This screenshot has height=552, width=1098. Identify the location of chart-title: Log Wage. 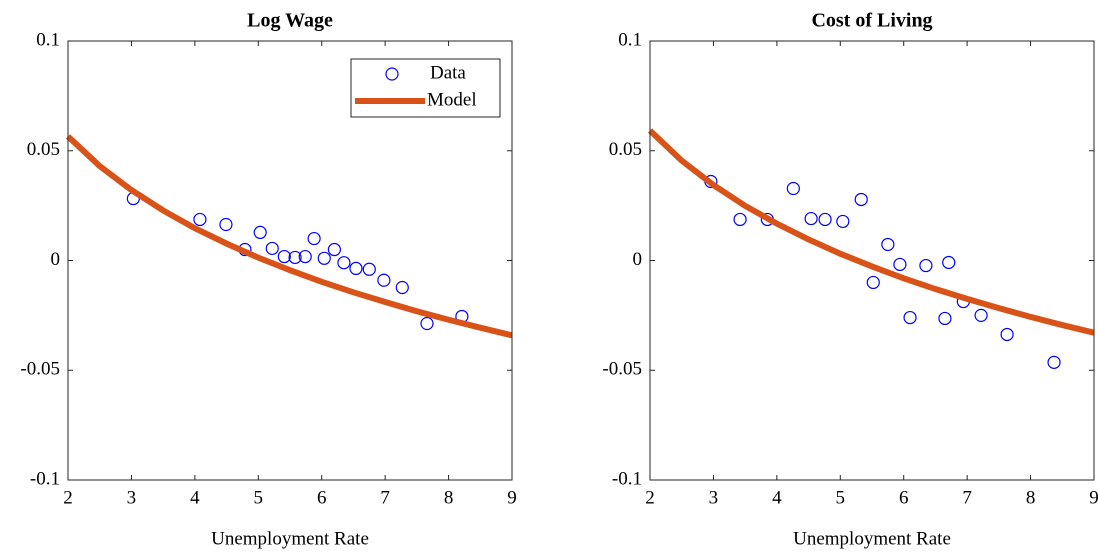
(290, 21).